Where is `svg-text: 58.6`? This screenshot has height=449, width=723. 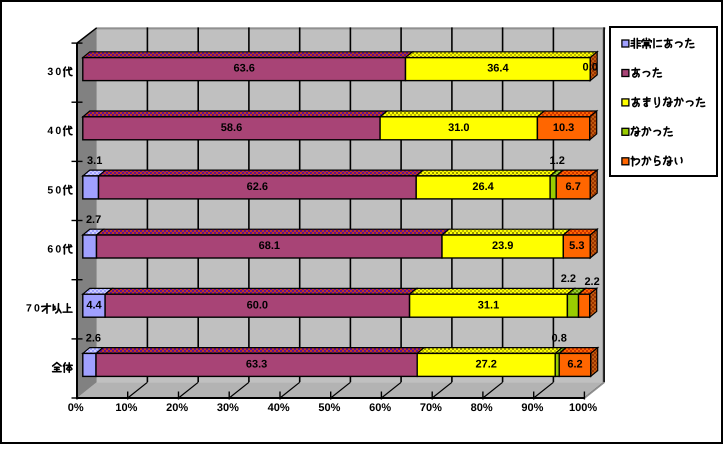 svg-text: 58.6 is located at coordinates (231, 128).